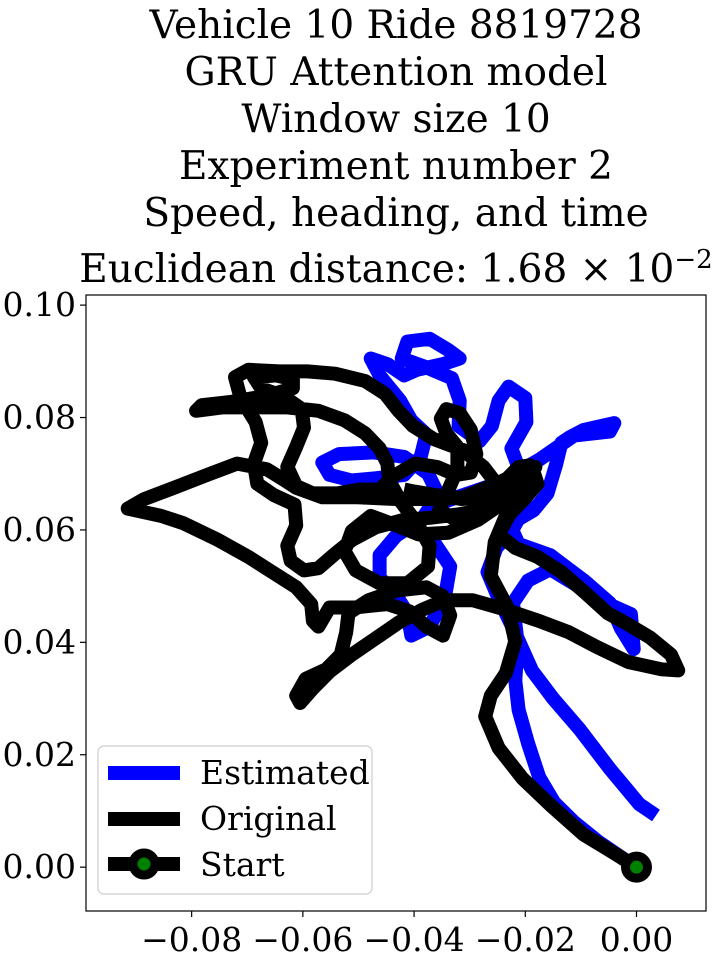 The width and height of the screenshot is (712, 957). Describe the element at coordinates (39, 641) in the screenshot. I see `y-tick-label: 0.04` at that location.